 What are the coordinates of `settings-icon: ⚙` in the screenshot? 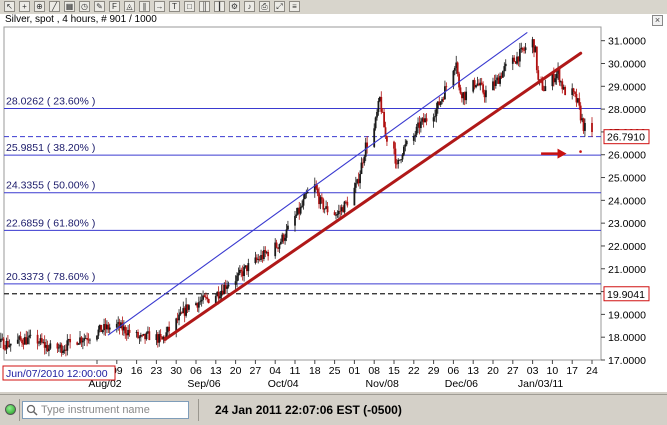 It's located at (234, 6).